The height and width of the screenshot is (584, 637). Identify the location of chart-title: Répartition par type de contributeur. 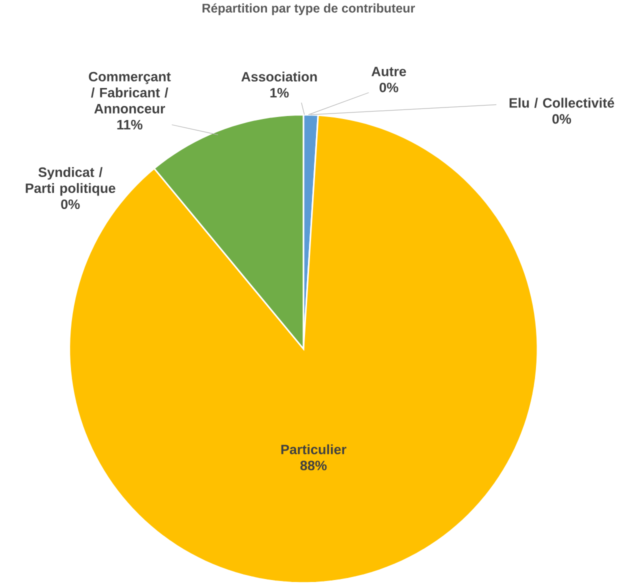
(308, 9).